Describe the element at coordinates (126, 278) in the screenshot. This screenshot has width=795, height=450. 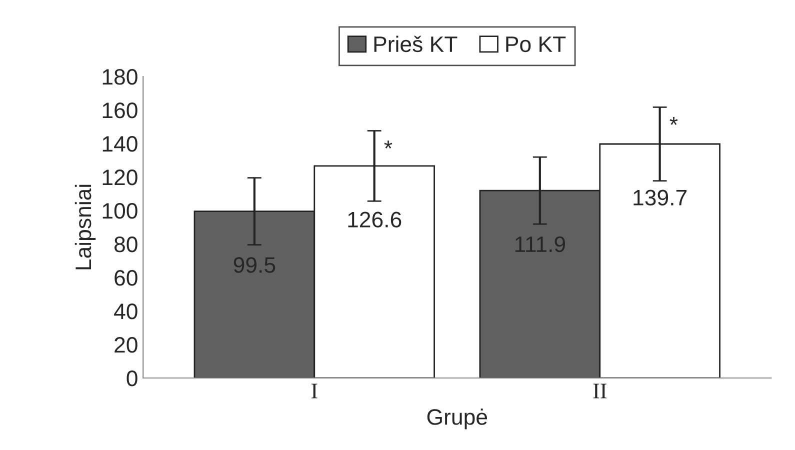
I see `y-tick-label: 60` at that location.